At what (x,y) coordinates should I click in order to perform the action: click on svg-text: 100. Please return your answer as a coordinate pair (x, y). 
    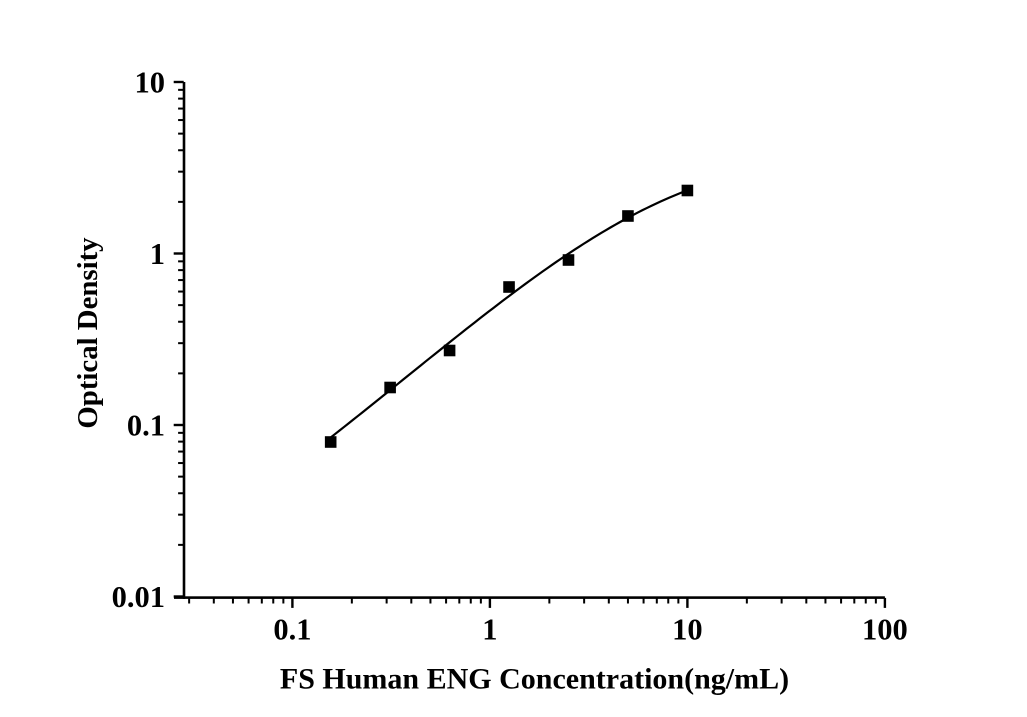
    Looking at the image, I should click on (885, 630).